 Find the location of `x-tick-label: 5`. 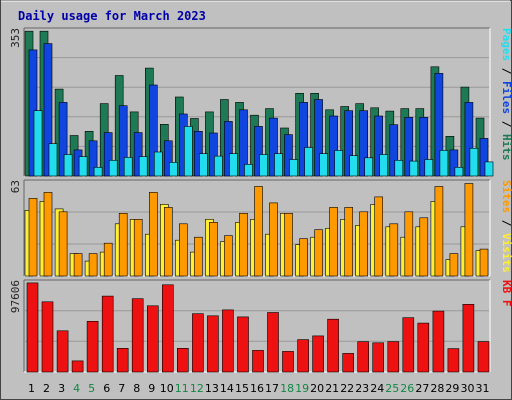

x-tick-label: 5 is located at coordinates (91, 388).